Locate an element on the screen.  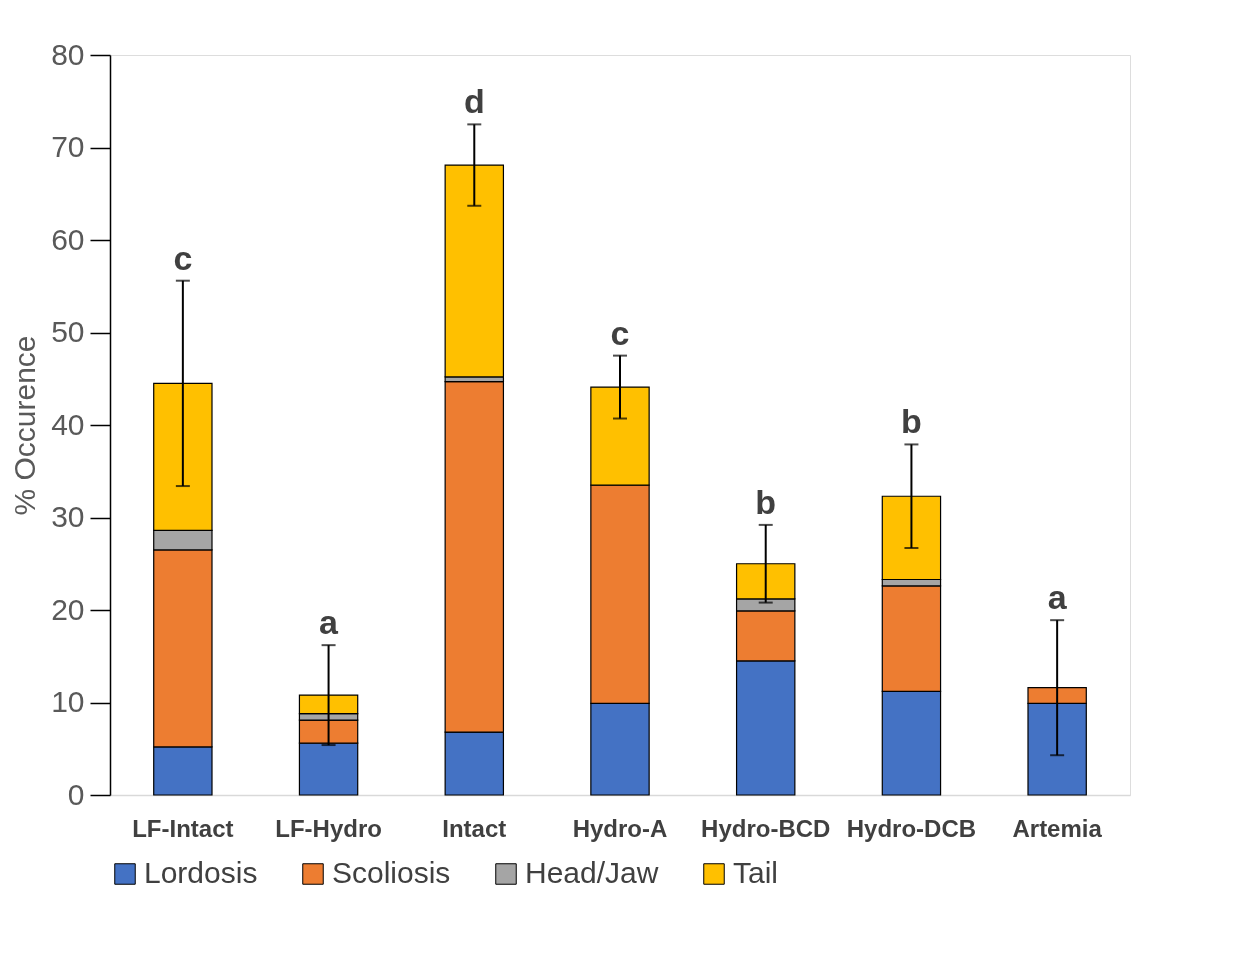
x-tick-label: Artemia is located at coordinates (1057, 828).